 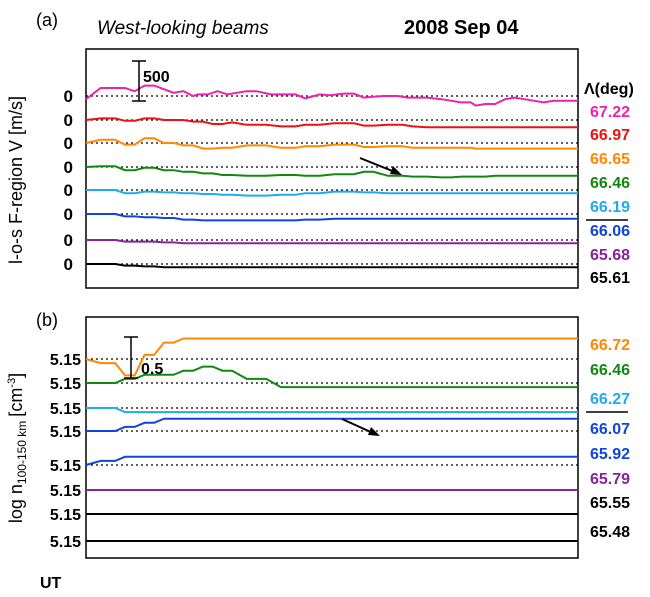 I want to click on legend-entry: 66.65, so click(x=610, y=159).